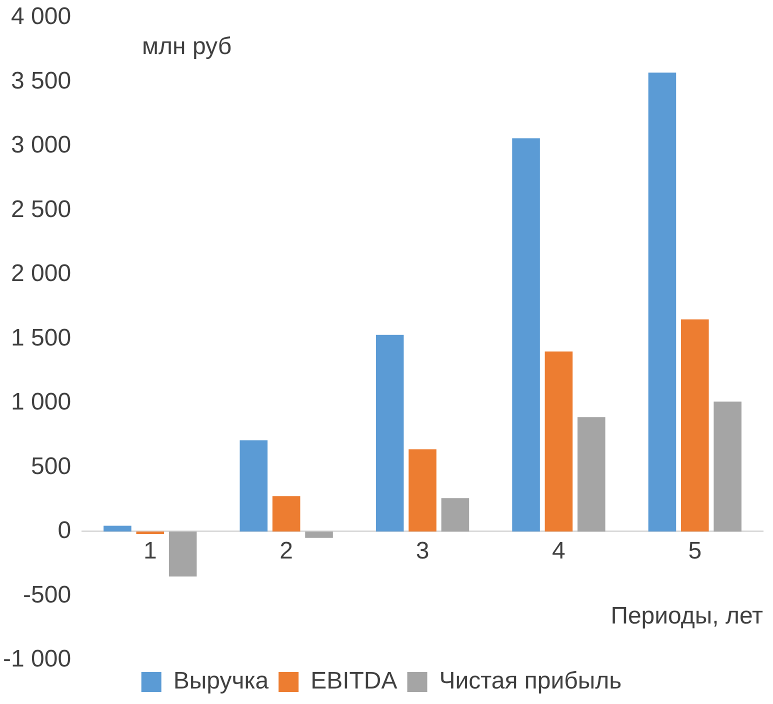 The height and width of the screenshot is (704, 773). I want to click on legend-label: EBITDA, so click(354, 681).